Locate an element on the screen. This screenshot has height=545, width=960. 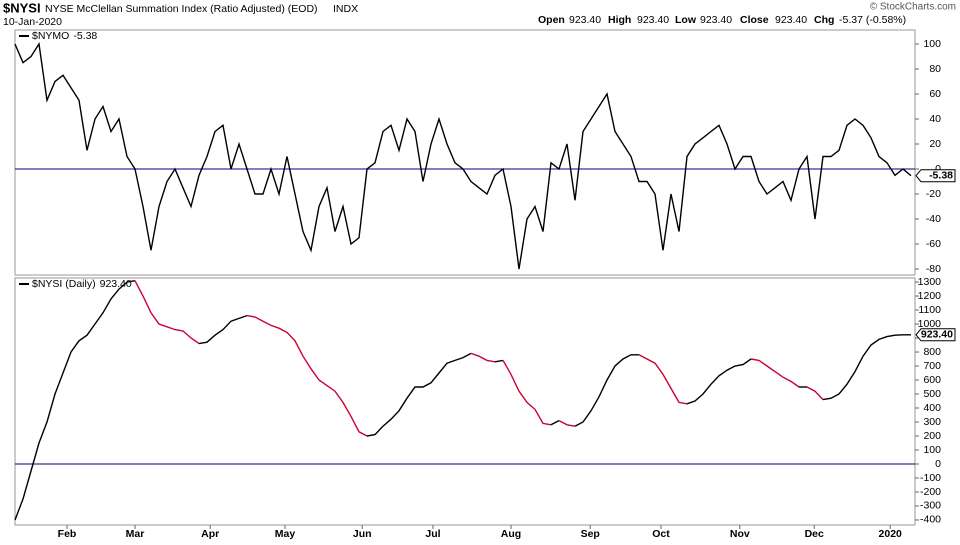
y-tick-label: -100 is located at coordinates (930, 478).